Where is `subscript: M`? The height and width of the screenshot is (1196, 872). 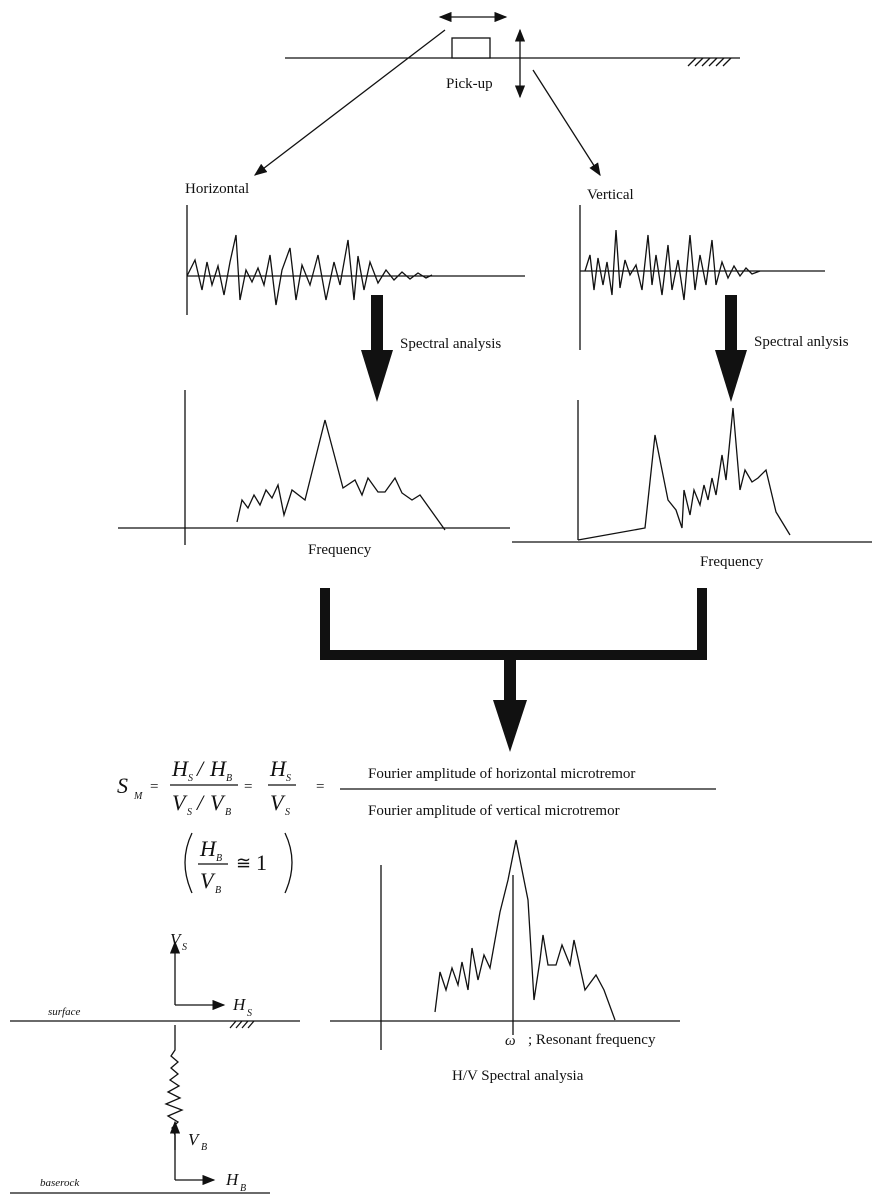
subscript: M is located at coordinates (138, 796).